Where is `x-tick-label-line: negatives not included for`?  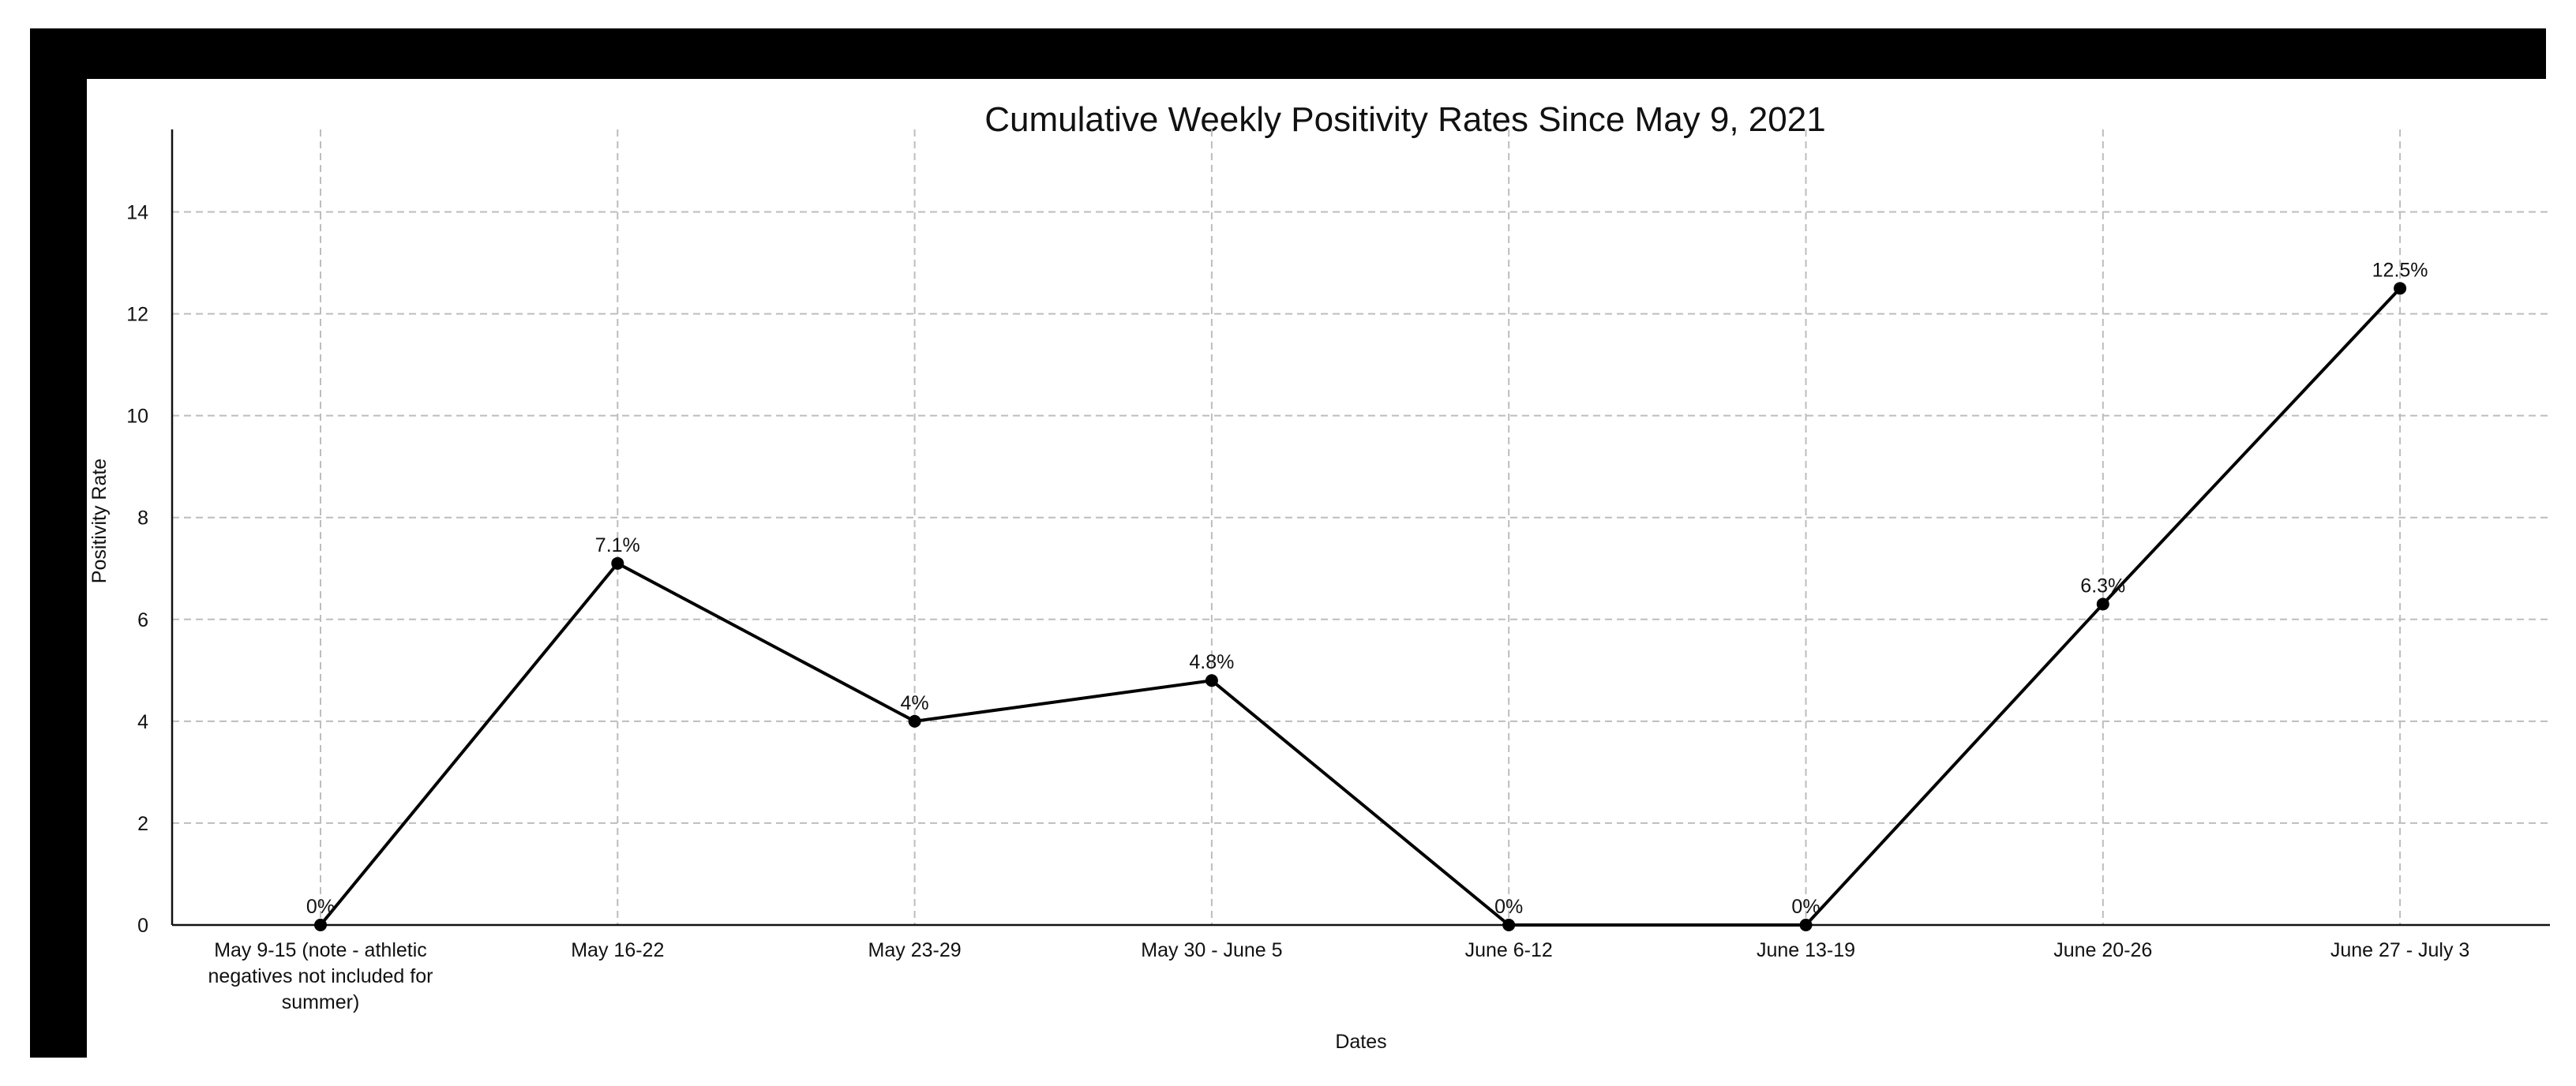 x-tick-label-line: negatives not included for is located at coordinates (320, 976).